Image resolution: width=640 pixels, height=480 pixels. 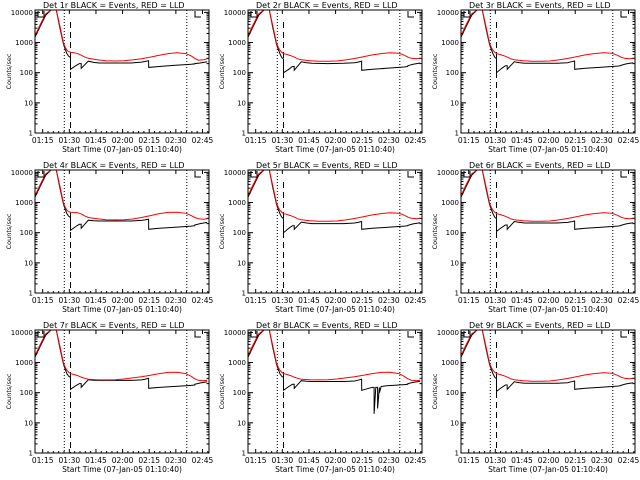 What do you see at coordinates (540, 165) in the screenshot?
I see `panel-title: Det 6r BLACK = Events, RED = LLD` at bounding box center [540, 165].